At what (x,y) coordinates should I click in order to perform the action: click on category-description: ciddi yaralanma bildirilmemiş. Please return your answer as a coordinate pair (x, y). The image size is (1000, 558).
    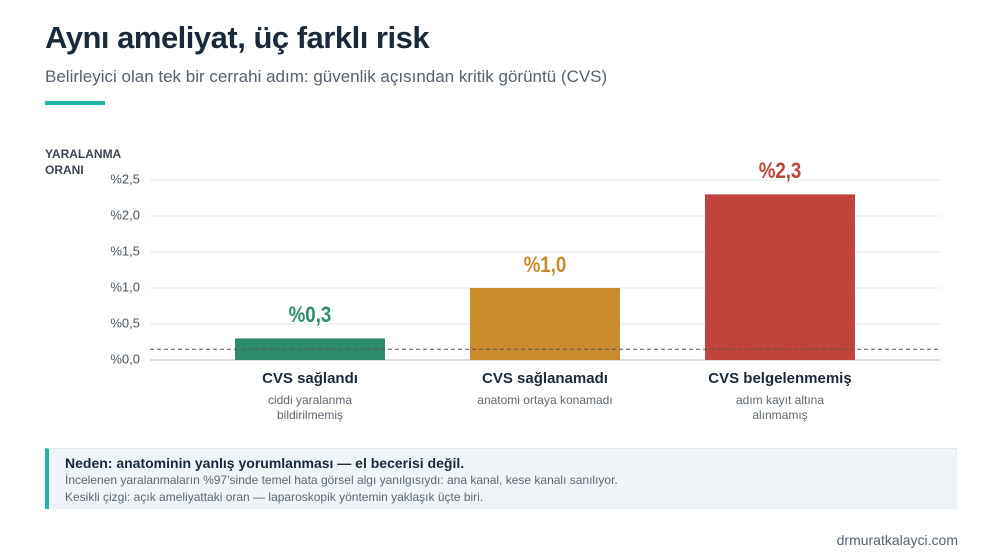
    Looking at the image, I should click on (310, 407).